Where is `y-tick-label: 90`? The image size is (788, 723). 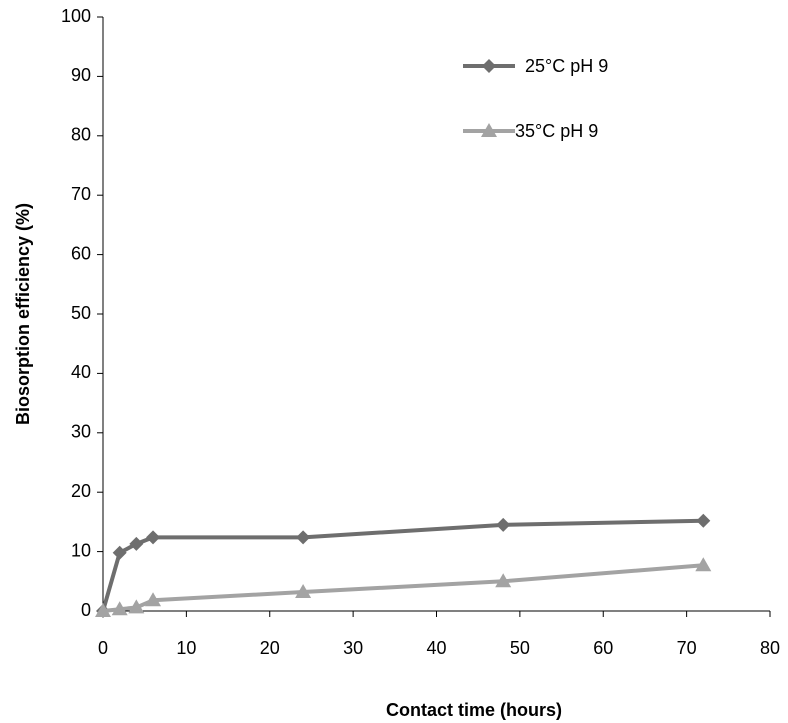
y-tick-label: 90 is located at coordinates (81, 75).